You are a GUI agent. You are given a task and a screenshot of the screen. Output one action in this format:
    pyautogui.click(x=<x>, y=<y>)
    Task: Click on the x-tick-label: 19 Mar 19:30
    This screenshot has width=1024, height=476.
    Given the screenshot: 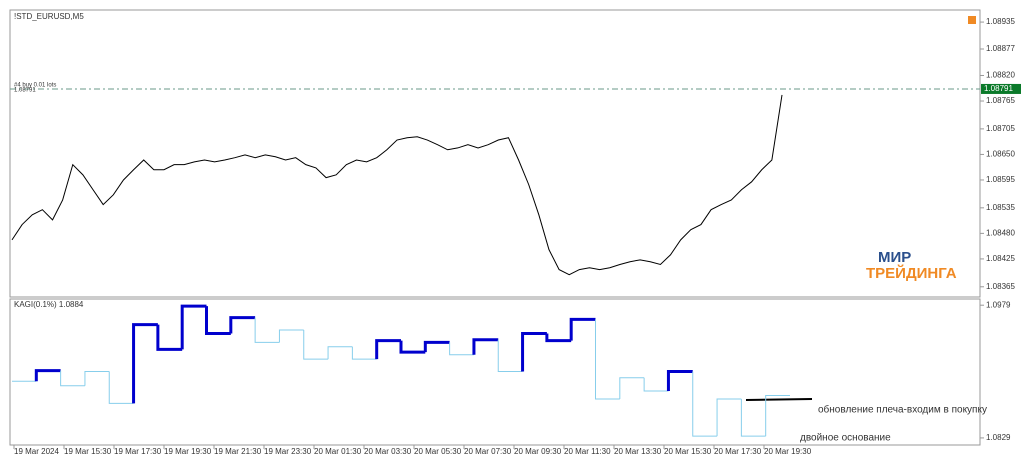 What is the action you would take?
    pyautogui.click(x=188, y=451)
    